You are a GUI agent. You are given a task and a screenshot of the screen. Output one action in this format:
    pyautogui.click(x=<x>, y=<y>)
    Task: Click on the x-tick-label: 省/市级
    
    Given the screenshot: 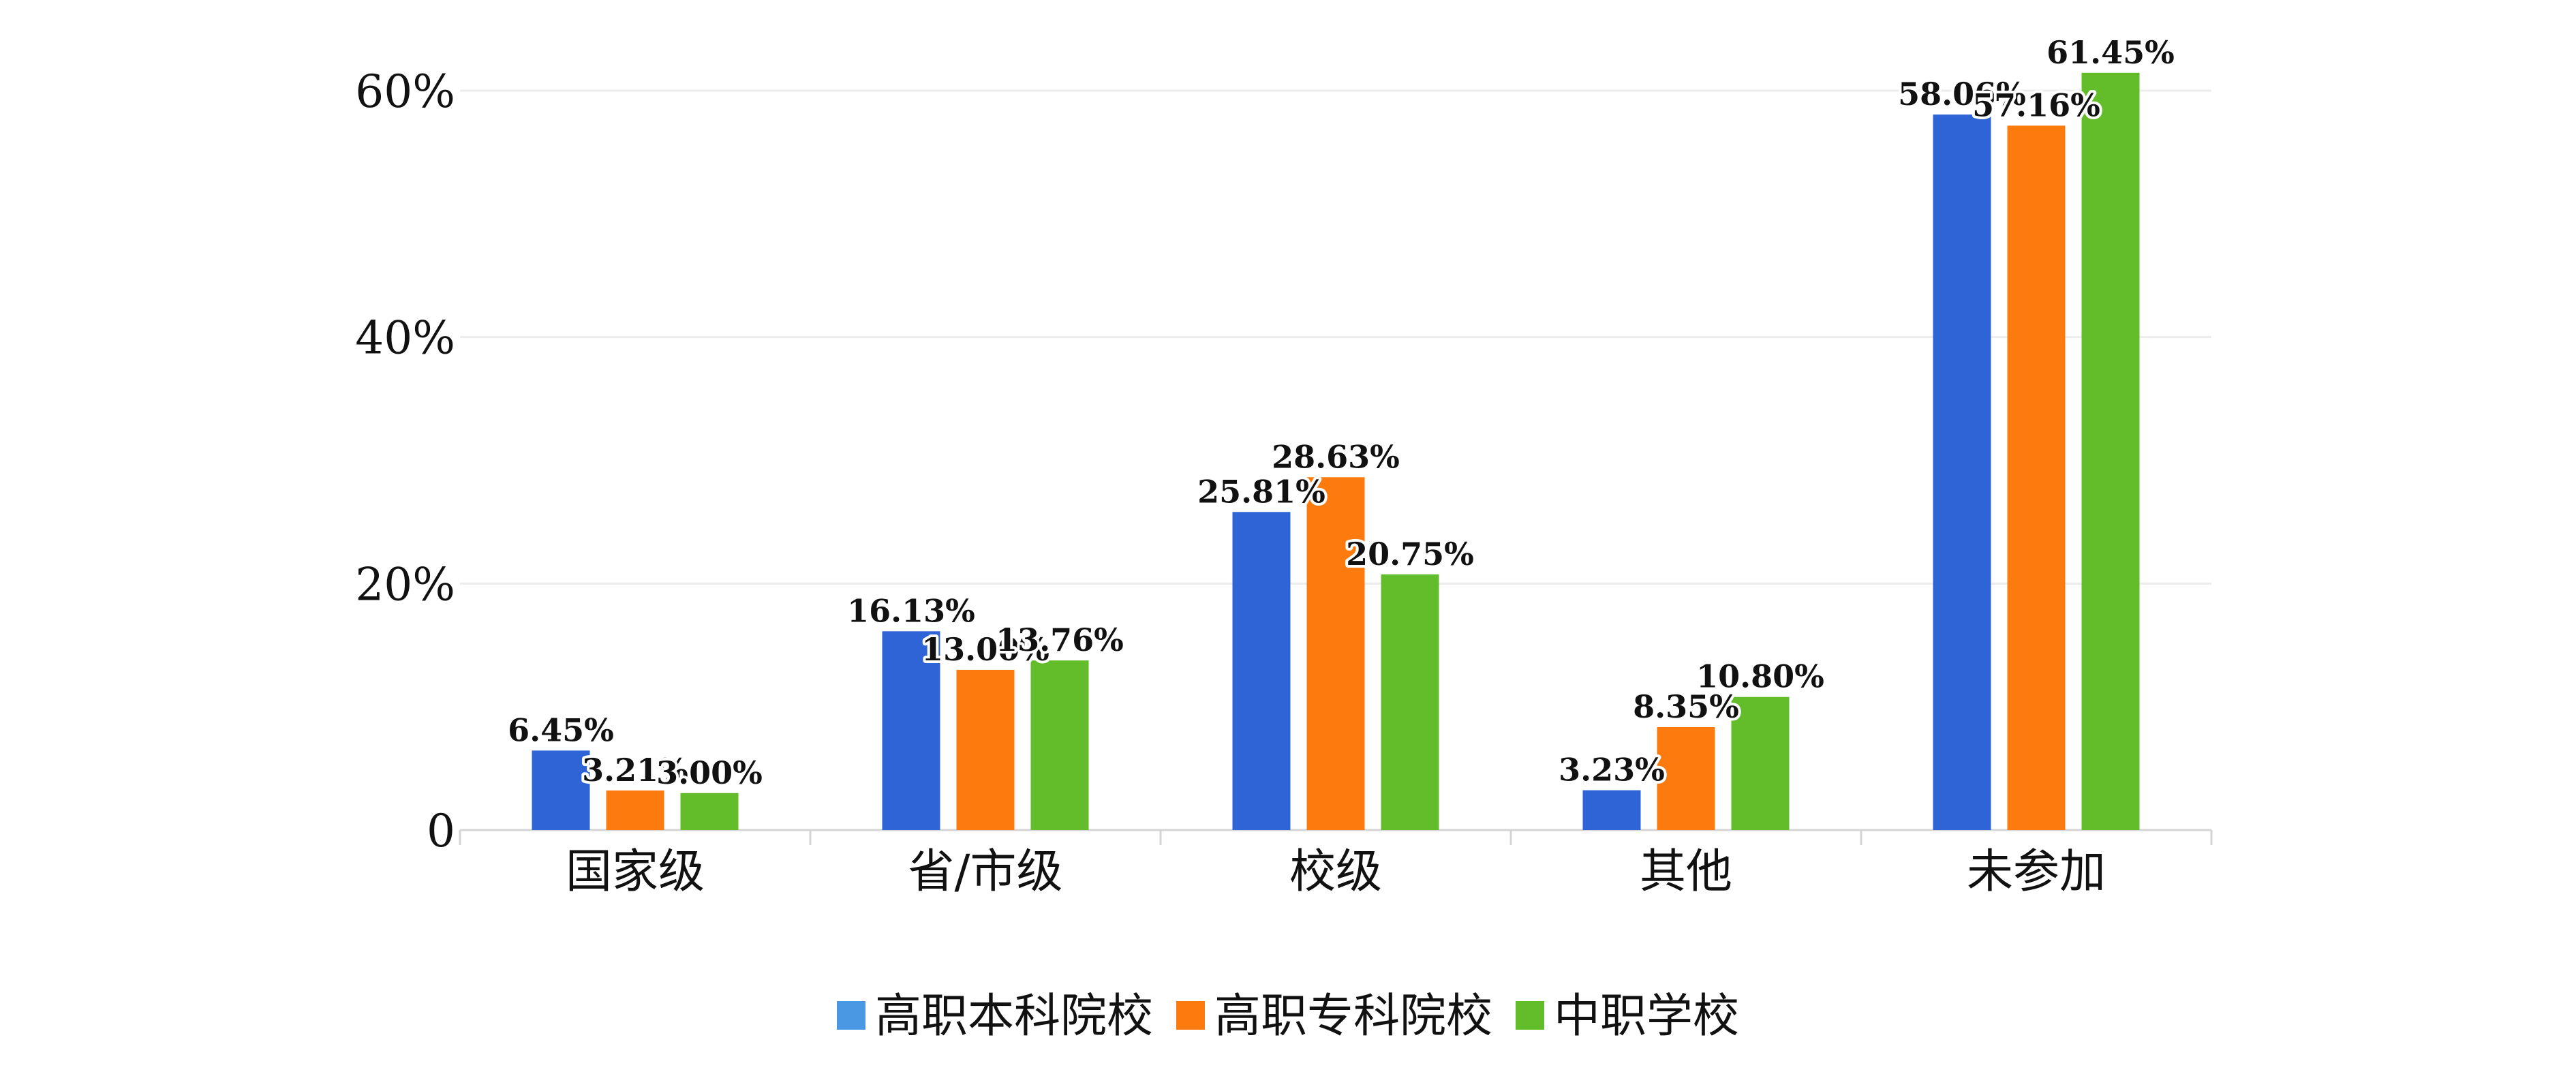 What is the action you would take?
    pyautogui.click(x=986, y=872)
    